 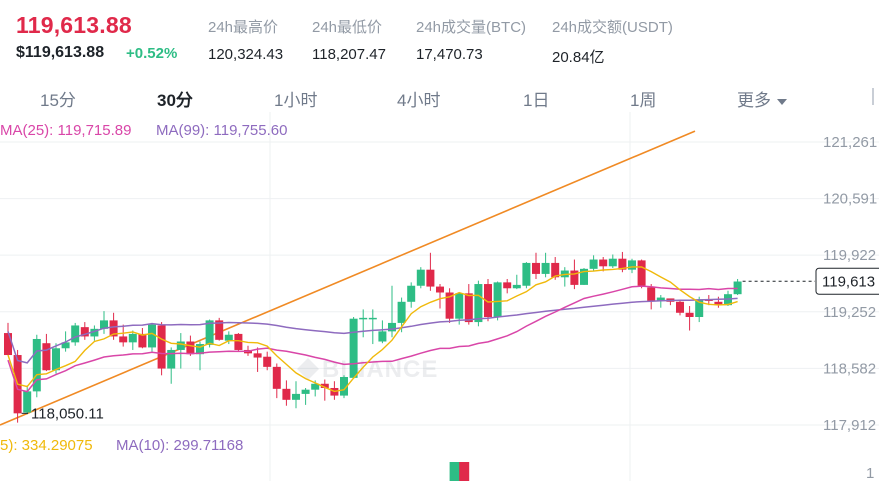 I want to click on current-price-tag: 119,613, so click(x=847, y=281).